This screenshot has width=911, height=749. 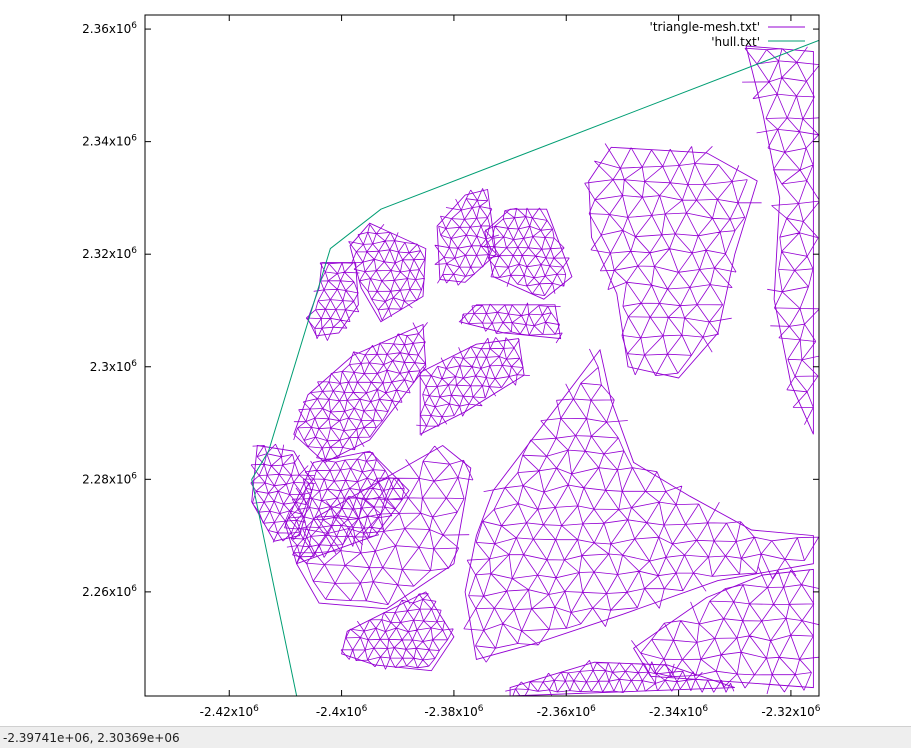 I want to click on x-tick-label: -2.32x106, so click(x=790, y=711).